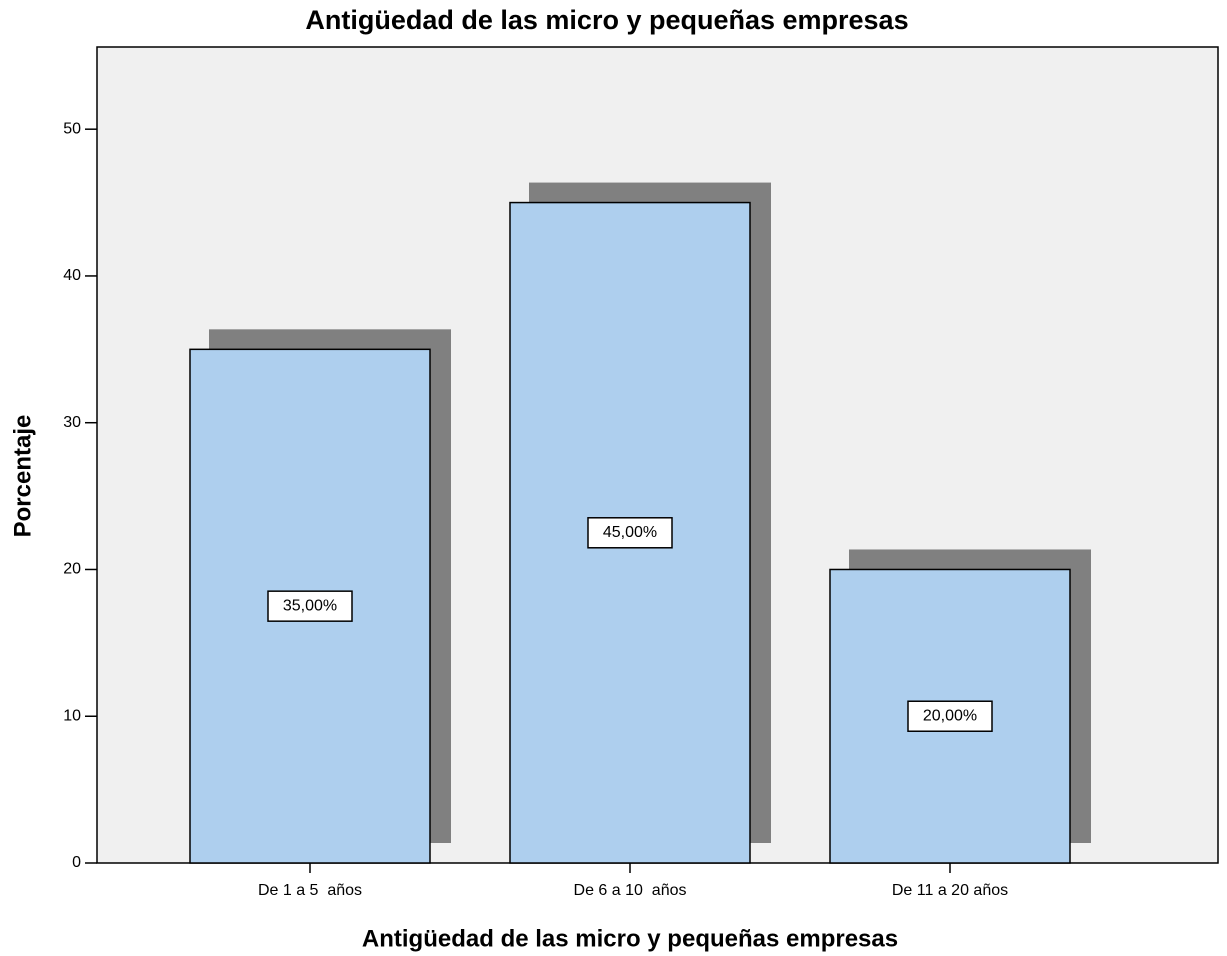 The image size is (1227, 956). What do you see at coordinates (72, 275) in the screenshot?
I see `y-tick-label: 40` at bounding box center [72, 275].